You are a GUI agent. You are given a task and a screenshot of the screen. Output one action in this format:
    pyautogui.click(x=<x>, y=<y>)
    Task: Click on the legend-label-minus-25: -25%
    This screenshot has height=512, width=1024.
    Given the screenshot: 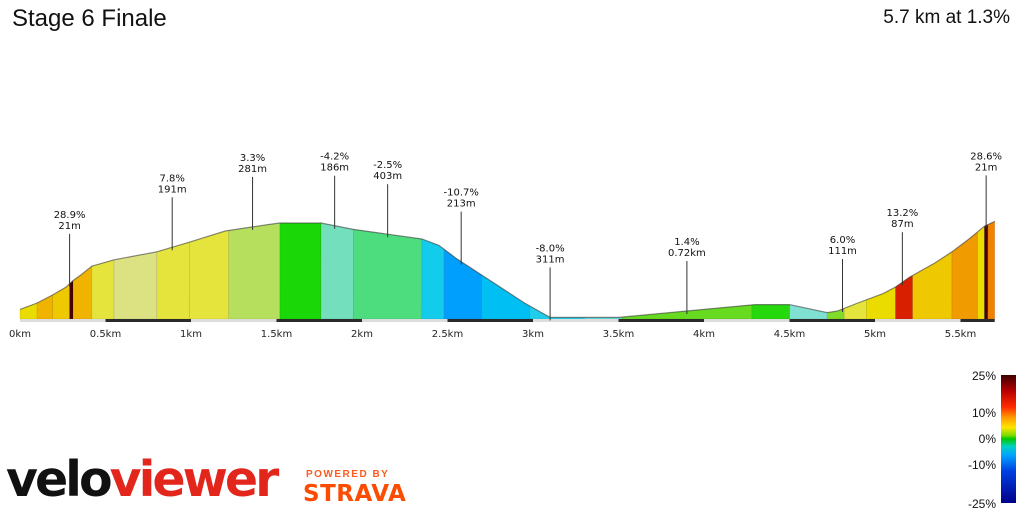 What is the action you would take?
    pyautogui.click(x=981, y=504)
    